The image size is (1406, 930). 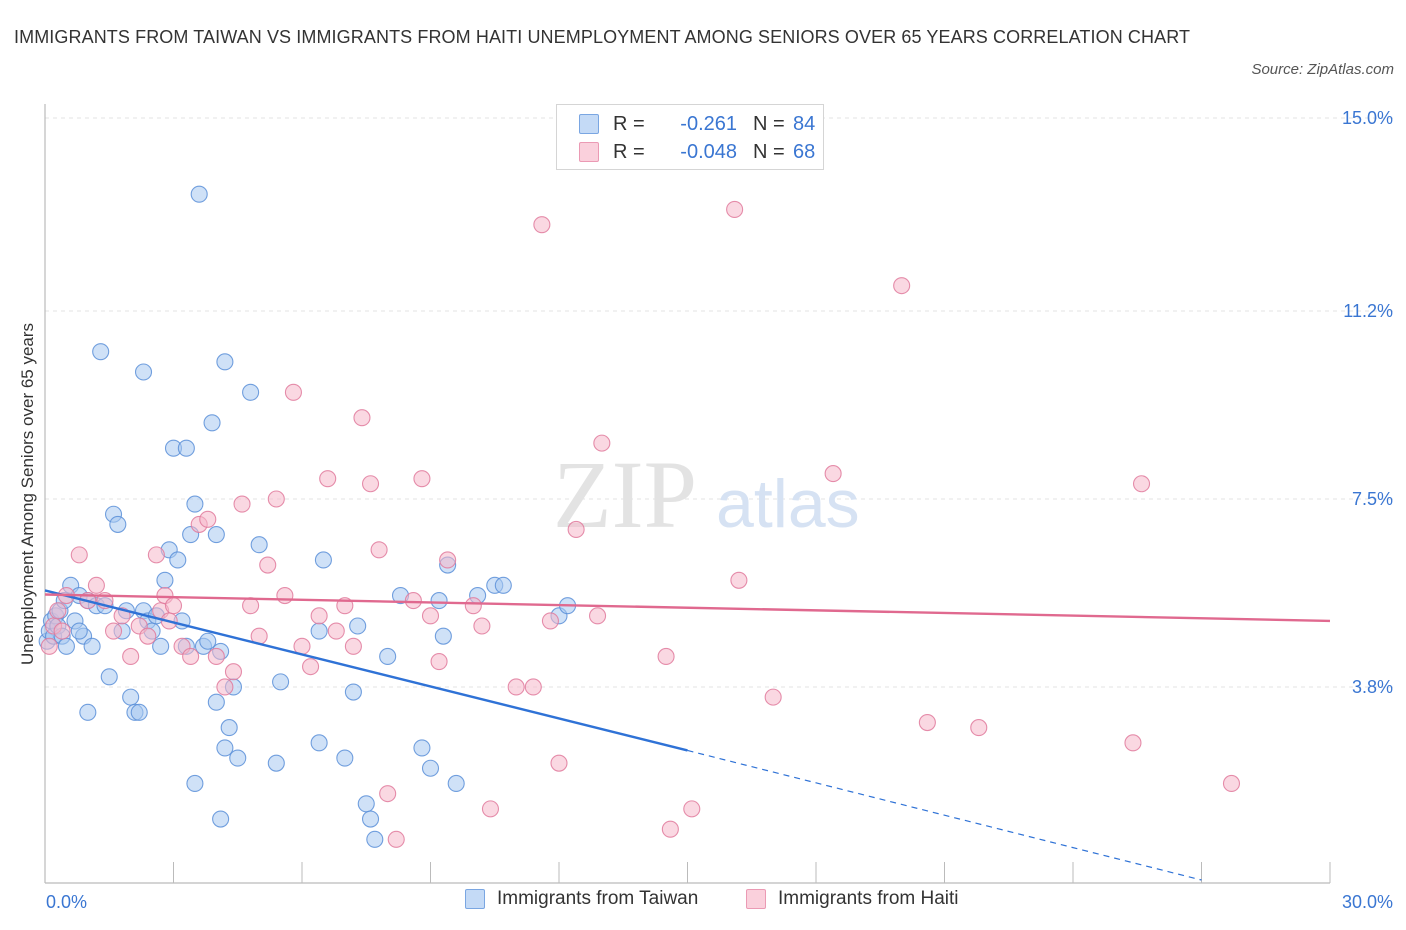 What do you see at coordinates (1372, 687) in the screenshot?
I see `y-tick-label: 3.8%` at bounding box center [1372, 687].